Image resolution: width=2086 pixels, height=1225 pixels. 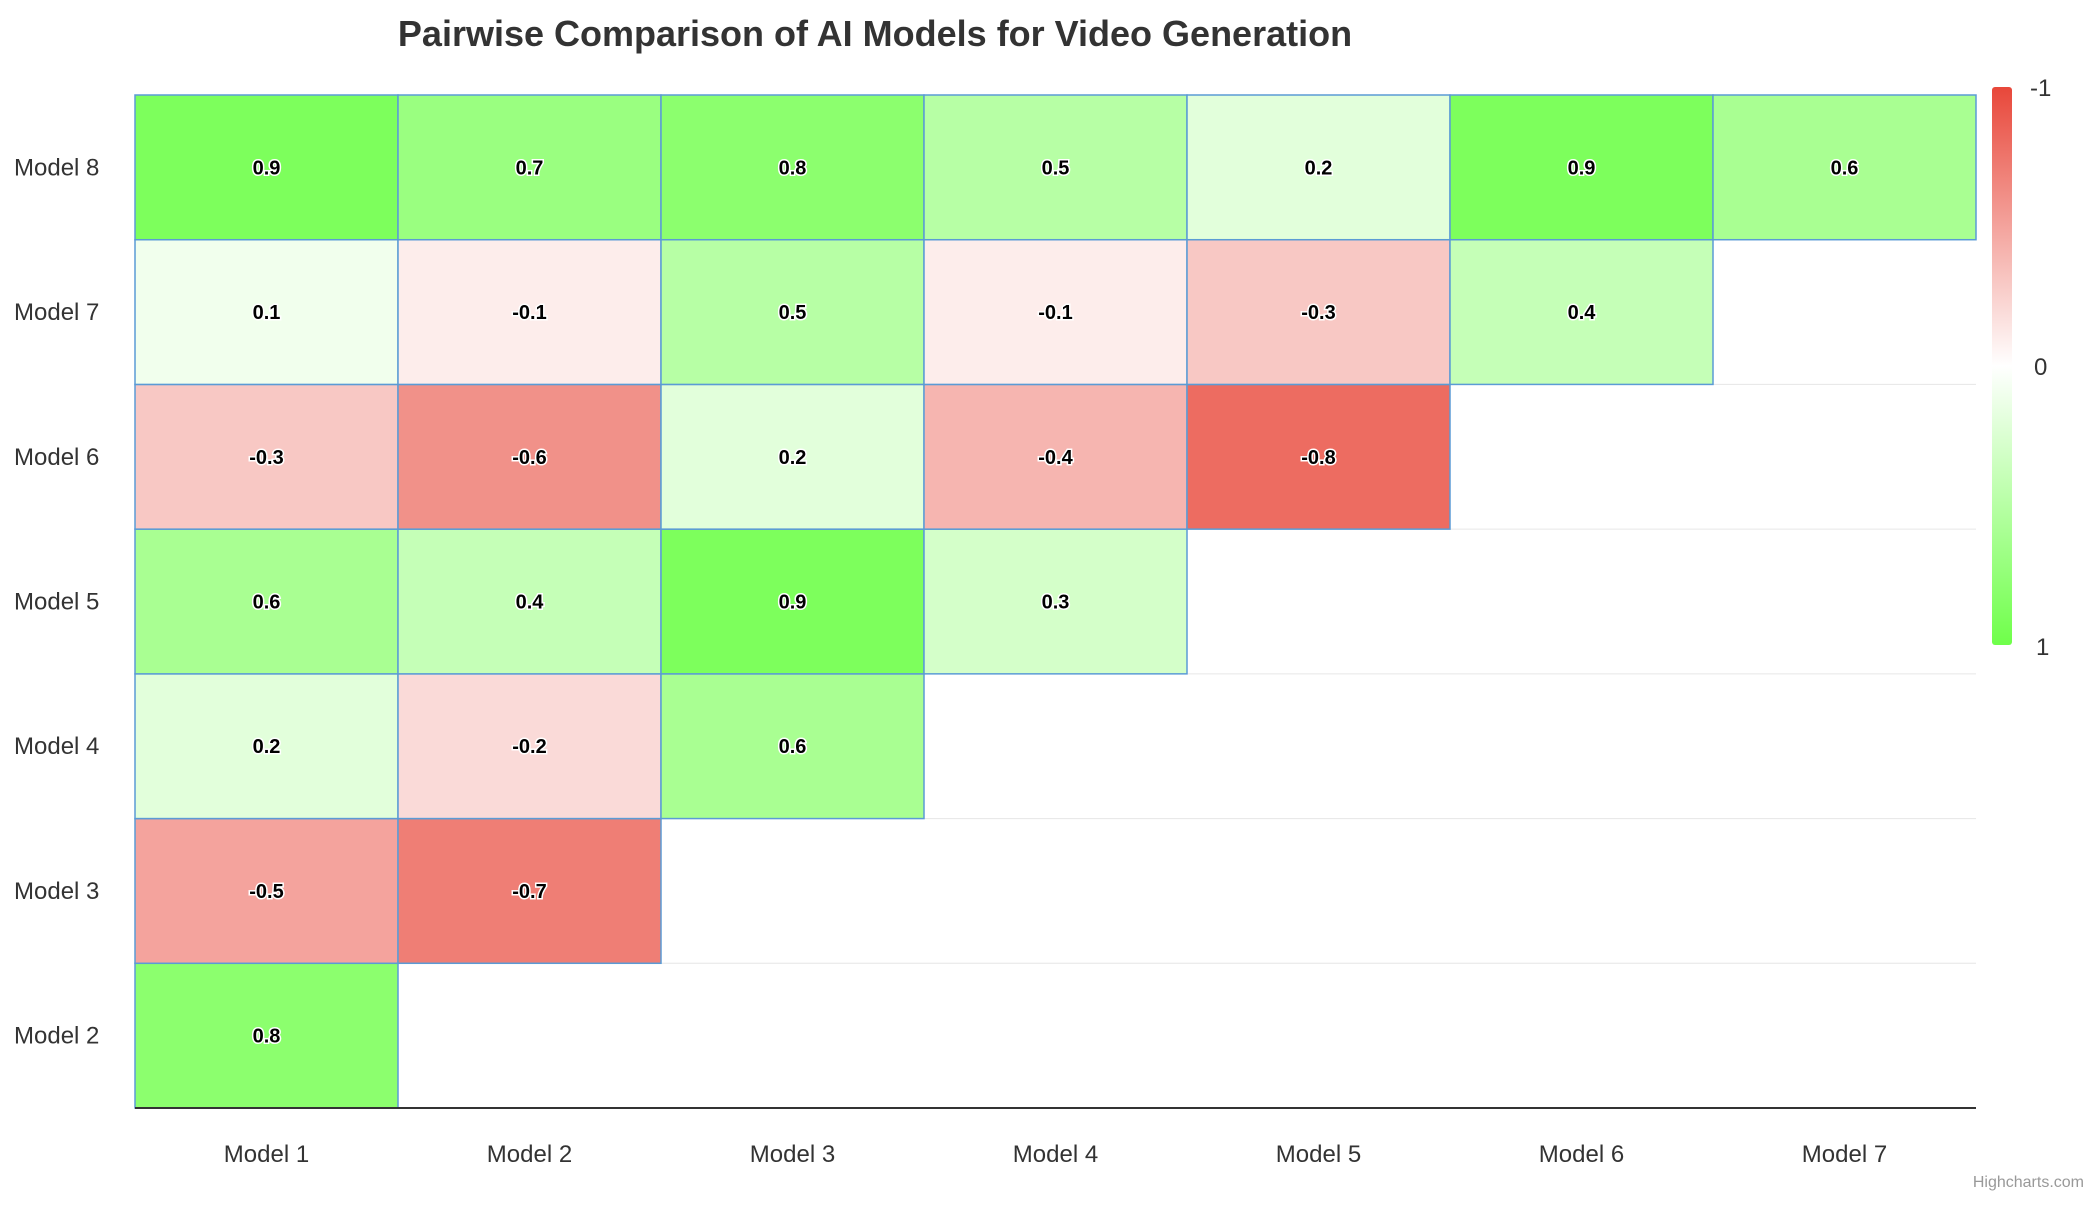 What do you see at coordinates (2042, 647) in the screenshot?
I see `legend-tick-max: 1` at bounding box center [2042, 647].